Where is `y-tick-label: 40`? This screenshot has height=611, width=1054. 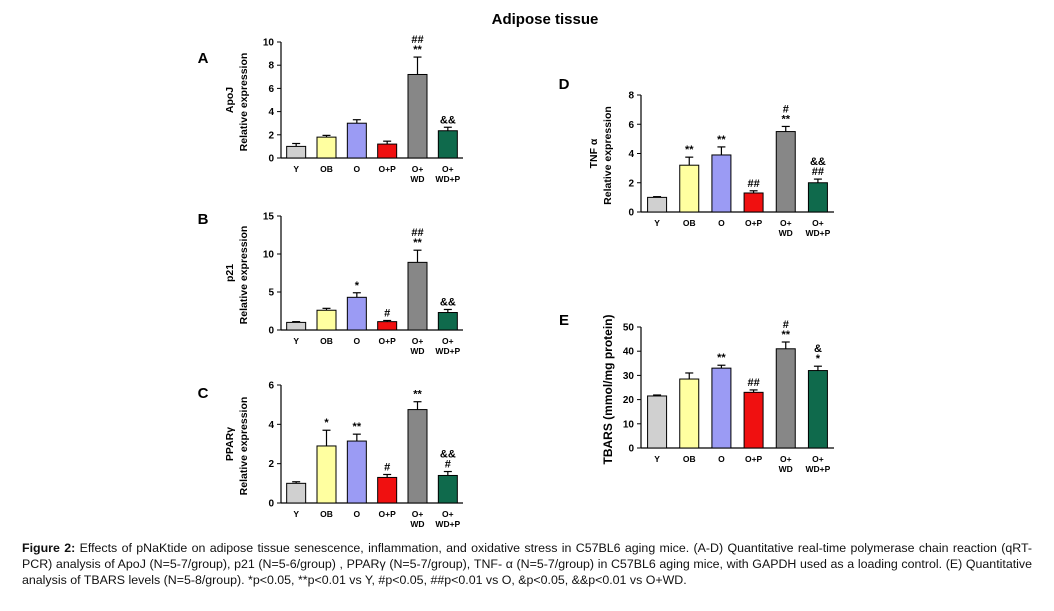
y-tick-label: 40 is located at coordinates (629, 352).